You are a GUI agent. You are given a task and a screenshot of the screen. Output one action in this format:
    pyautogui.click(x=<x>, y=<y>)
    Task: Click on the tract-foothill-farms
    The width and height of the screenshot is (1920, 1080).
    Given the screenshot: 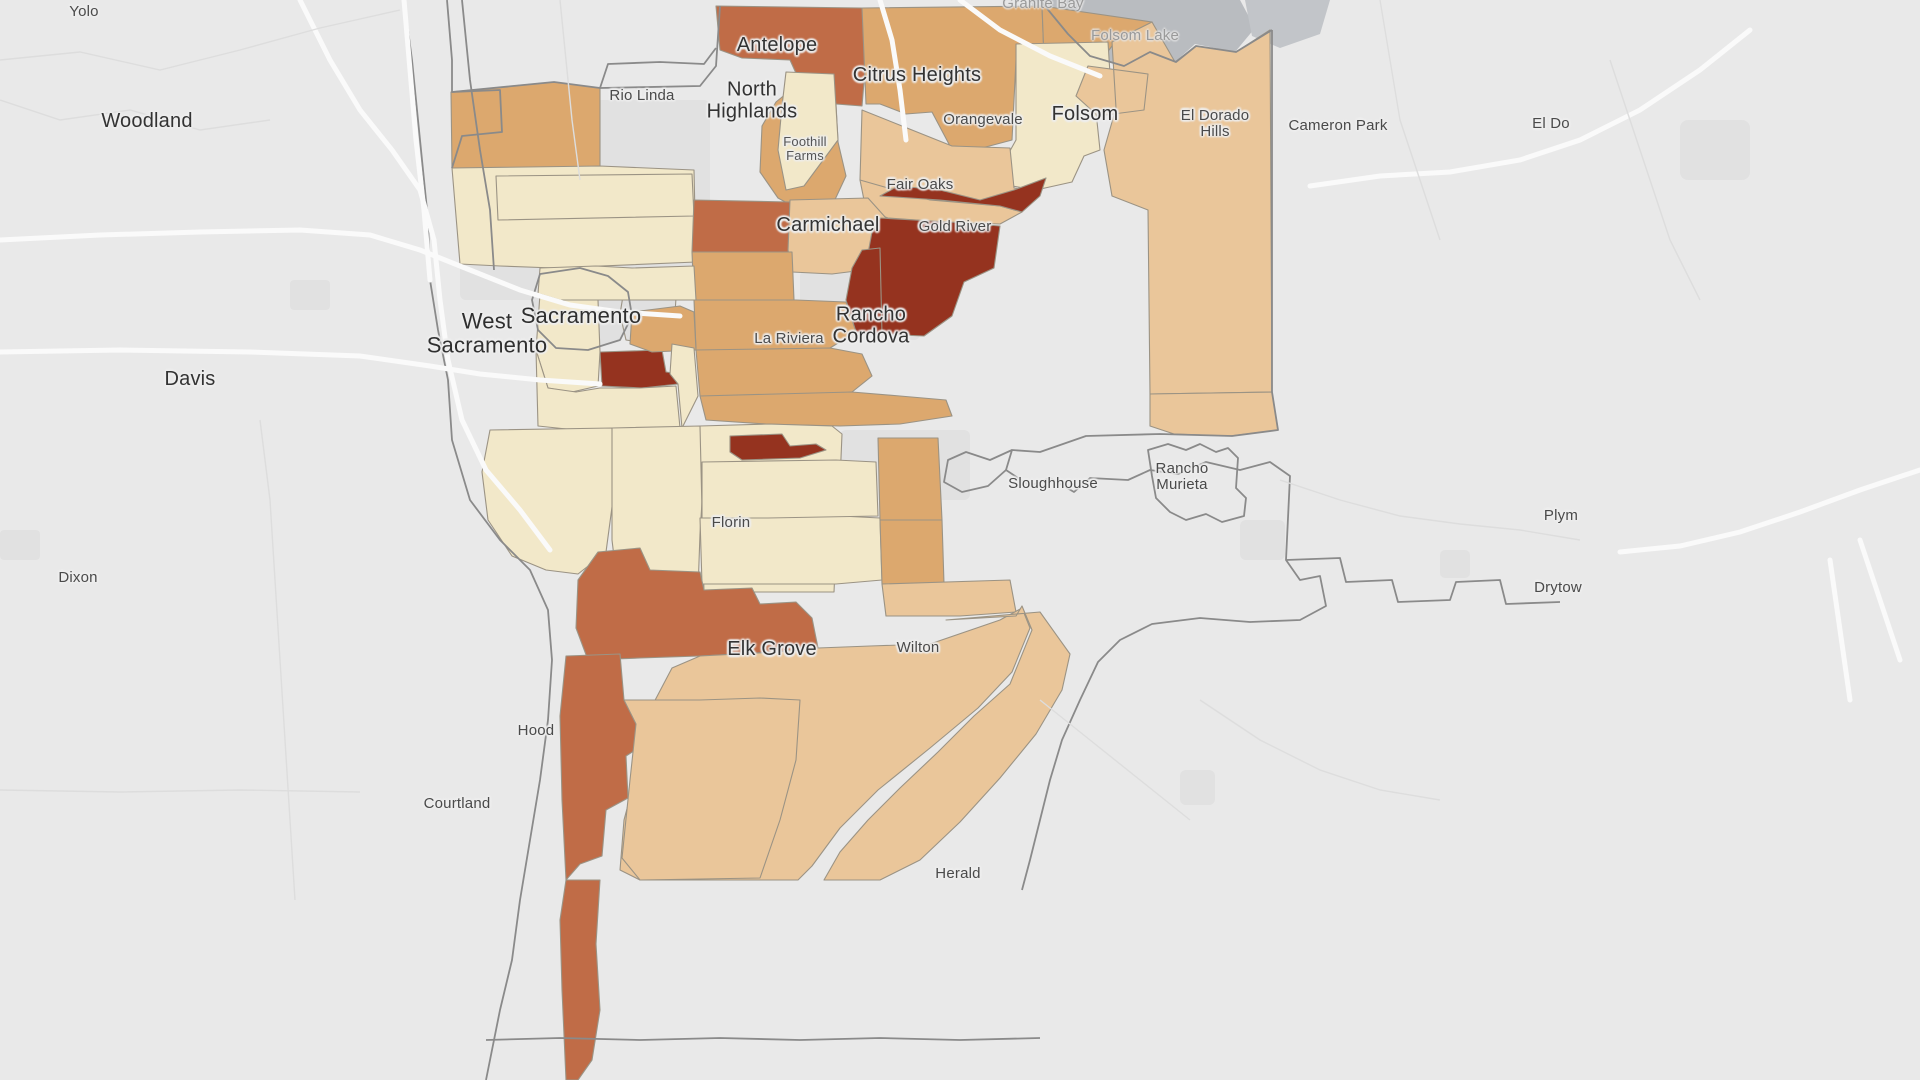 What is the action you would take?
    pyautogui.click(x=808, y=131)
    